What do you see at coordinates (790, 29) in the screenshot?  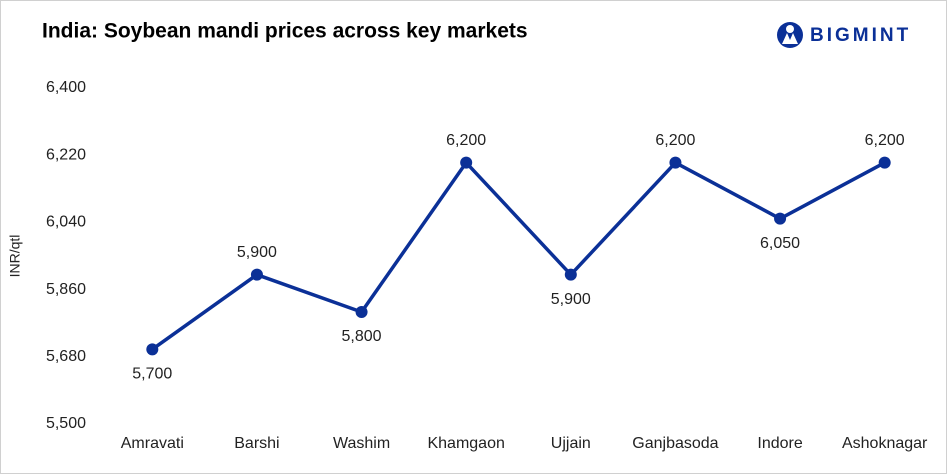 I see `logo-icon-head` at bounding box center [790, 29].